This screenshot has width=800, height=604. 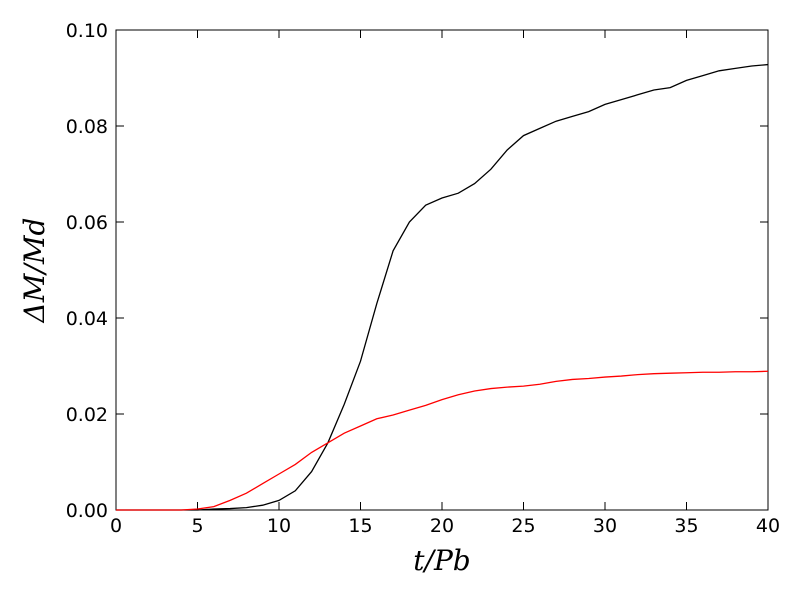 What do you see at coordinates (87, 31) in the screenshot?
I see `y-tick-label: 0.10` at bounding box center [87, 31].